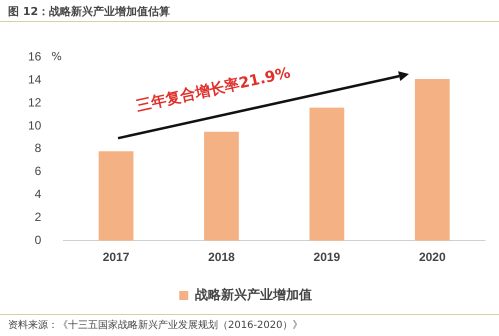  I want to click on y-tick-label: 10, so click(35, 125).